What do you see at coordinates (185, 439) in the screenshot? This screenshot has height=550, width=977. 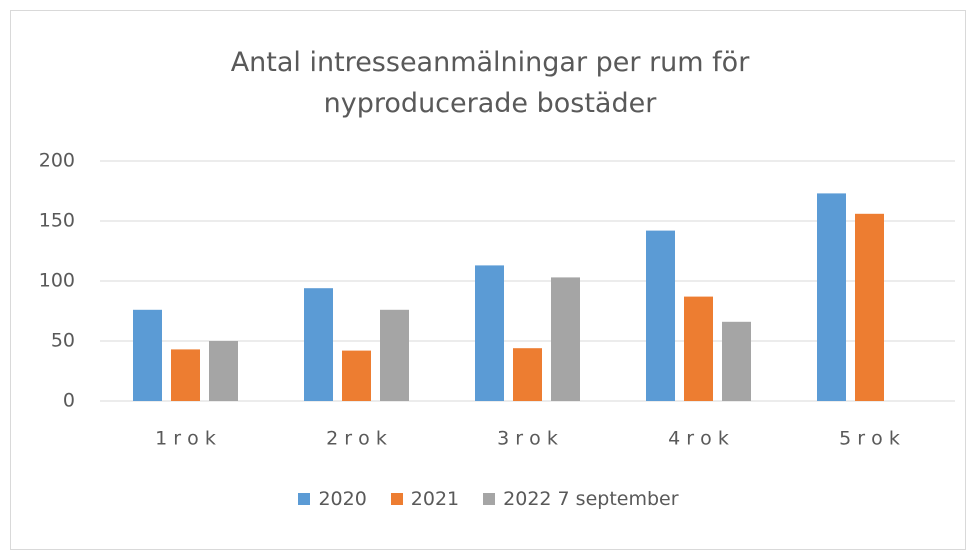 I see `x-tick-label: 1 r o k` at bounding box center [185, 439].